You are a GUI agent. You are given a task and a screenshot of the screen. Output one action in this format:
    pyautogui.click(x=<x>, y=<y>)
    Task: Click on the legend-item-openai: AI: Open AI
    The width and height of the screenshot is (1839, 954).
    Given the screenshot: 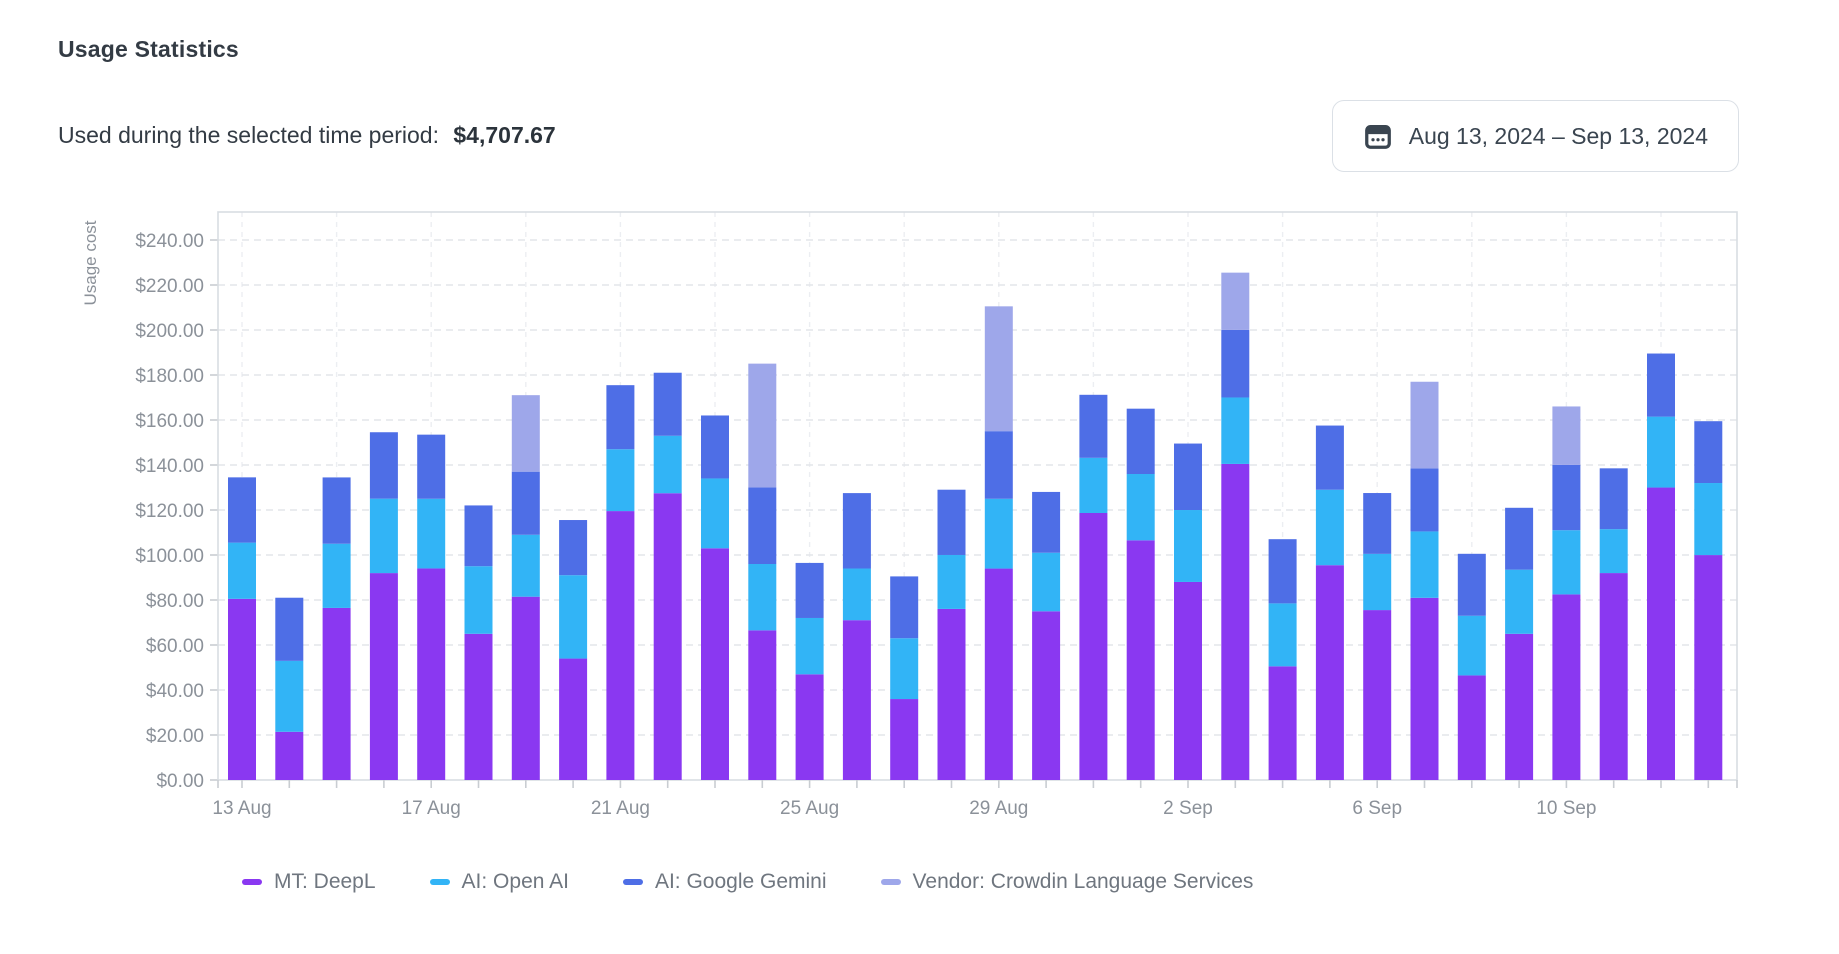 What is the action you would take?
    pyautogui.click(x=499, y=882)
    